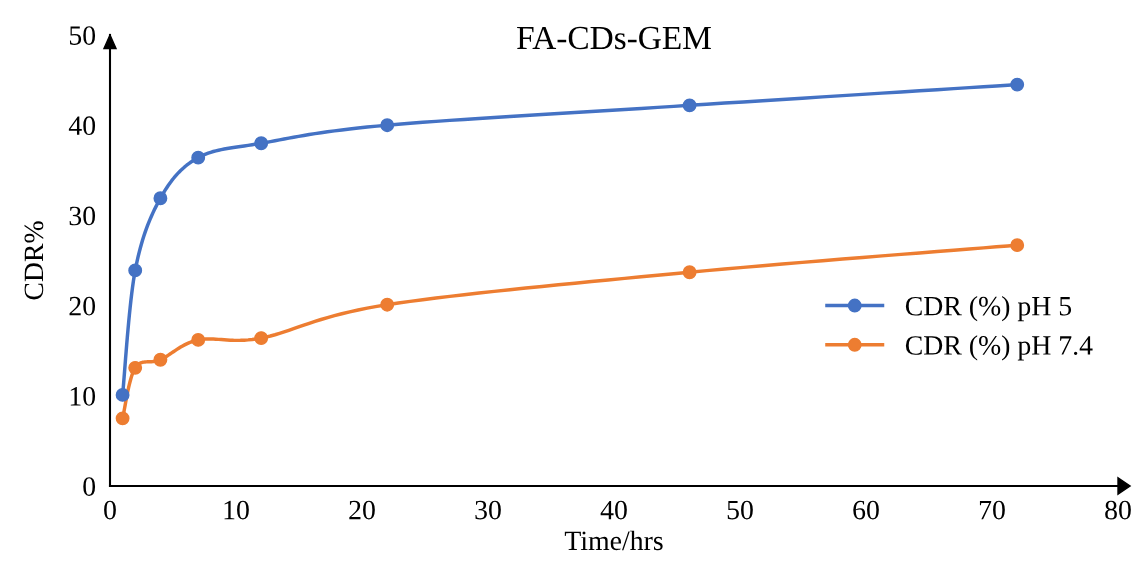  What do you see at coordinates (236, 510) in the screenshot?
I see `x-tick-label: 10` at bounding box center [236, 510].